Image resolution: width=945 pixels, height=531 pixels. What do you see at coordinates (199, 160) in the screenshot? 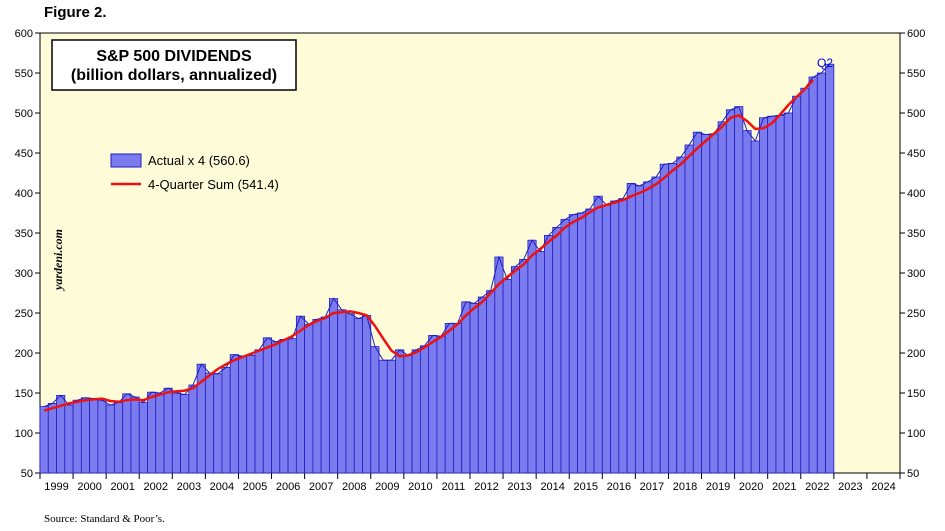
I see `legend-actual-label: Actual x 4 (560.6)` at bounding box center [199, 160].